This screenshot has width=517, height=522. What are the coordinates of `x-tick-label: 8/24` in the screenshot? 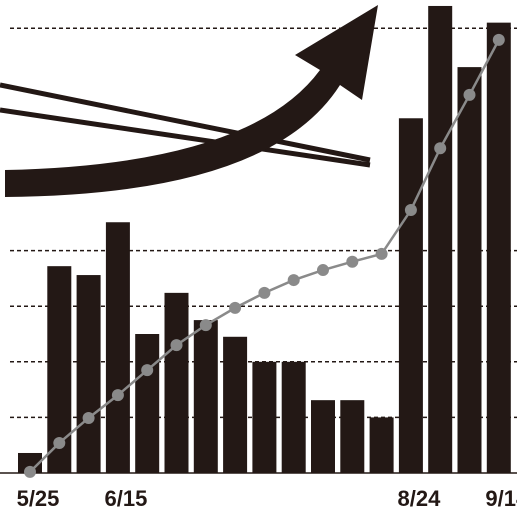 It's located at (419, 498).